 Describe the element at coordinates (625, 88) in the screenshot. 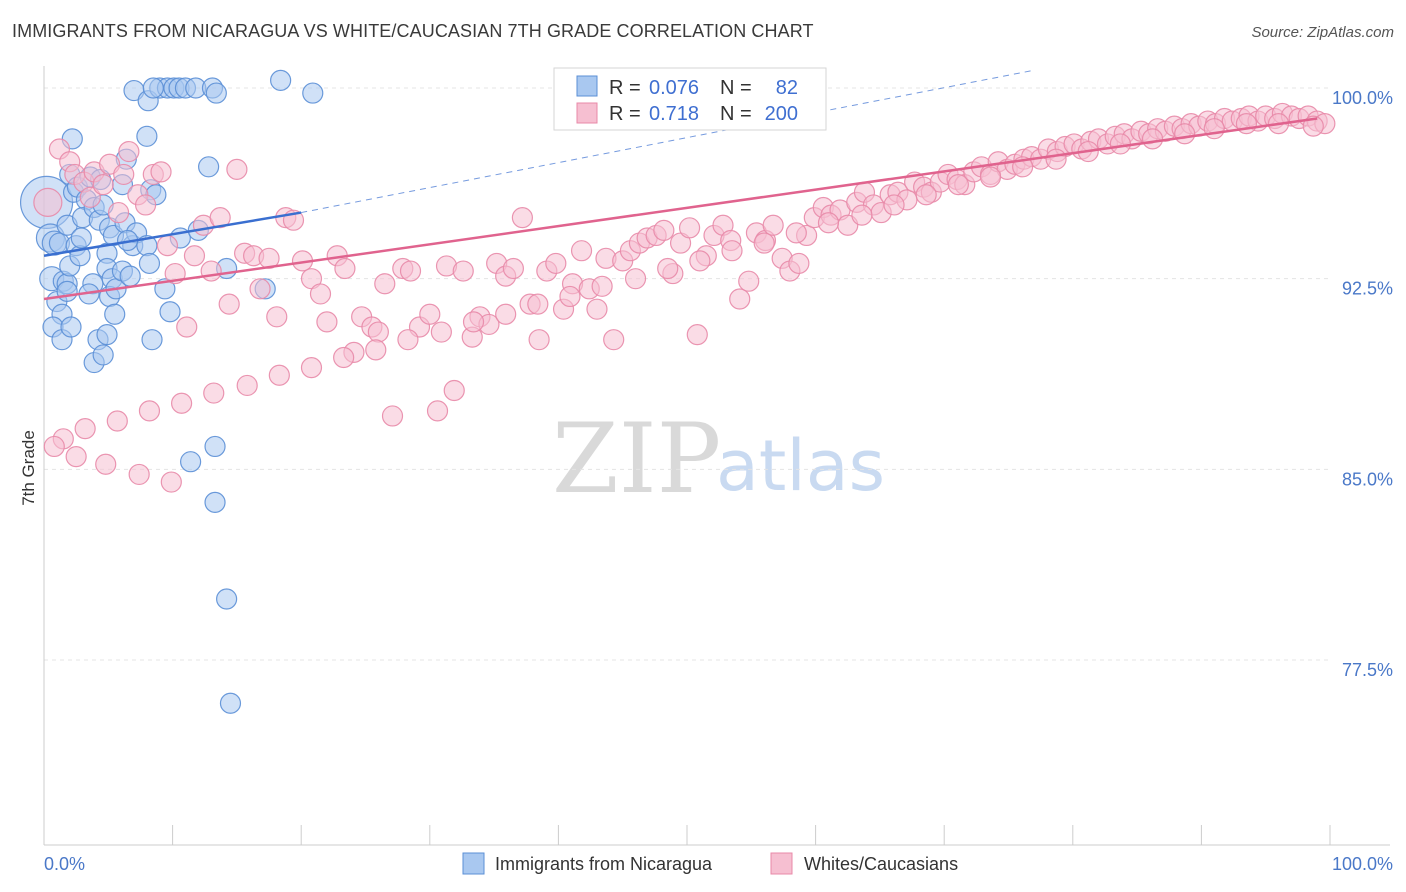

I see `legend-r-label-blue: R =` at that location.